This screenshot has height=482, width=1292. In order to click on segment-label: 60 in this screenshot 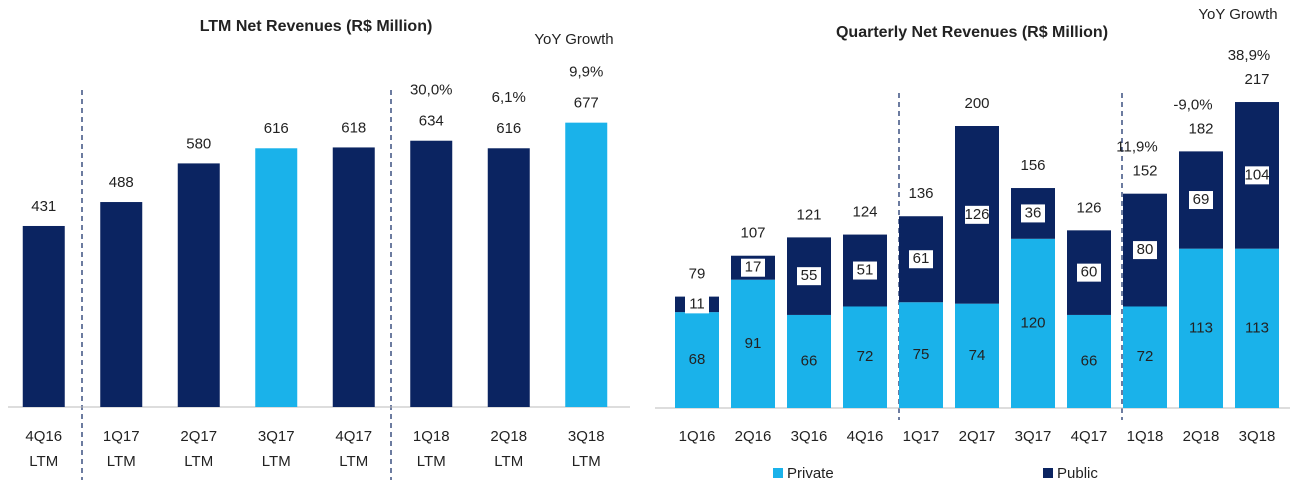, I will do `click(1089, 272)`.